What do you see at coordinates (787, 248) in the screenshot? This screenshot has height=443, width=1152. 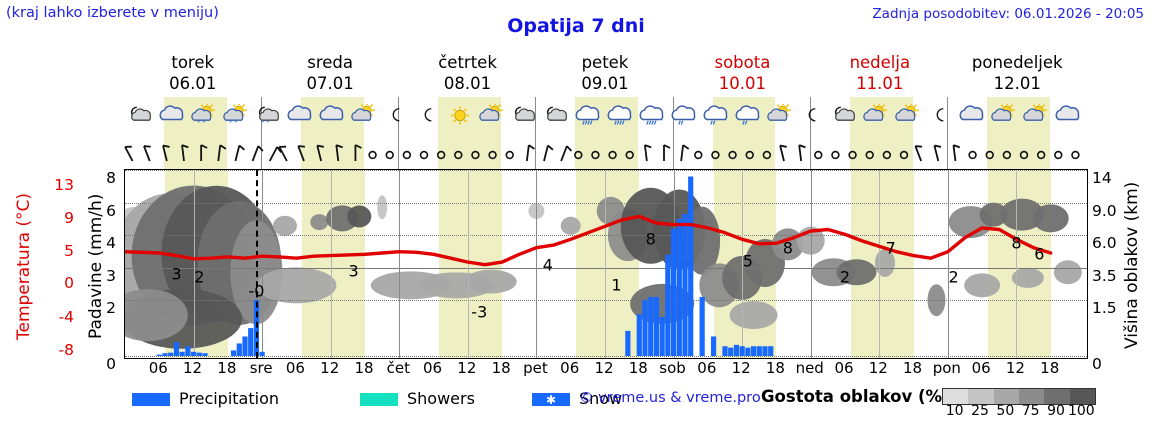 I see `temperature-point-label-9: 8` at bounding box center [787, 248].